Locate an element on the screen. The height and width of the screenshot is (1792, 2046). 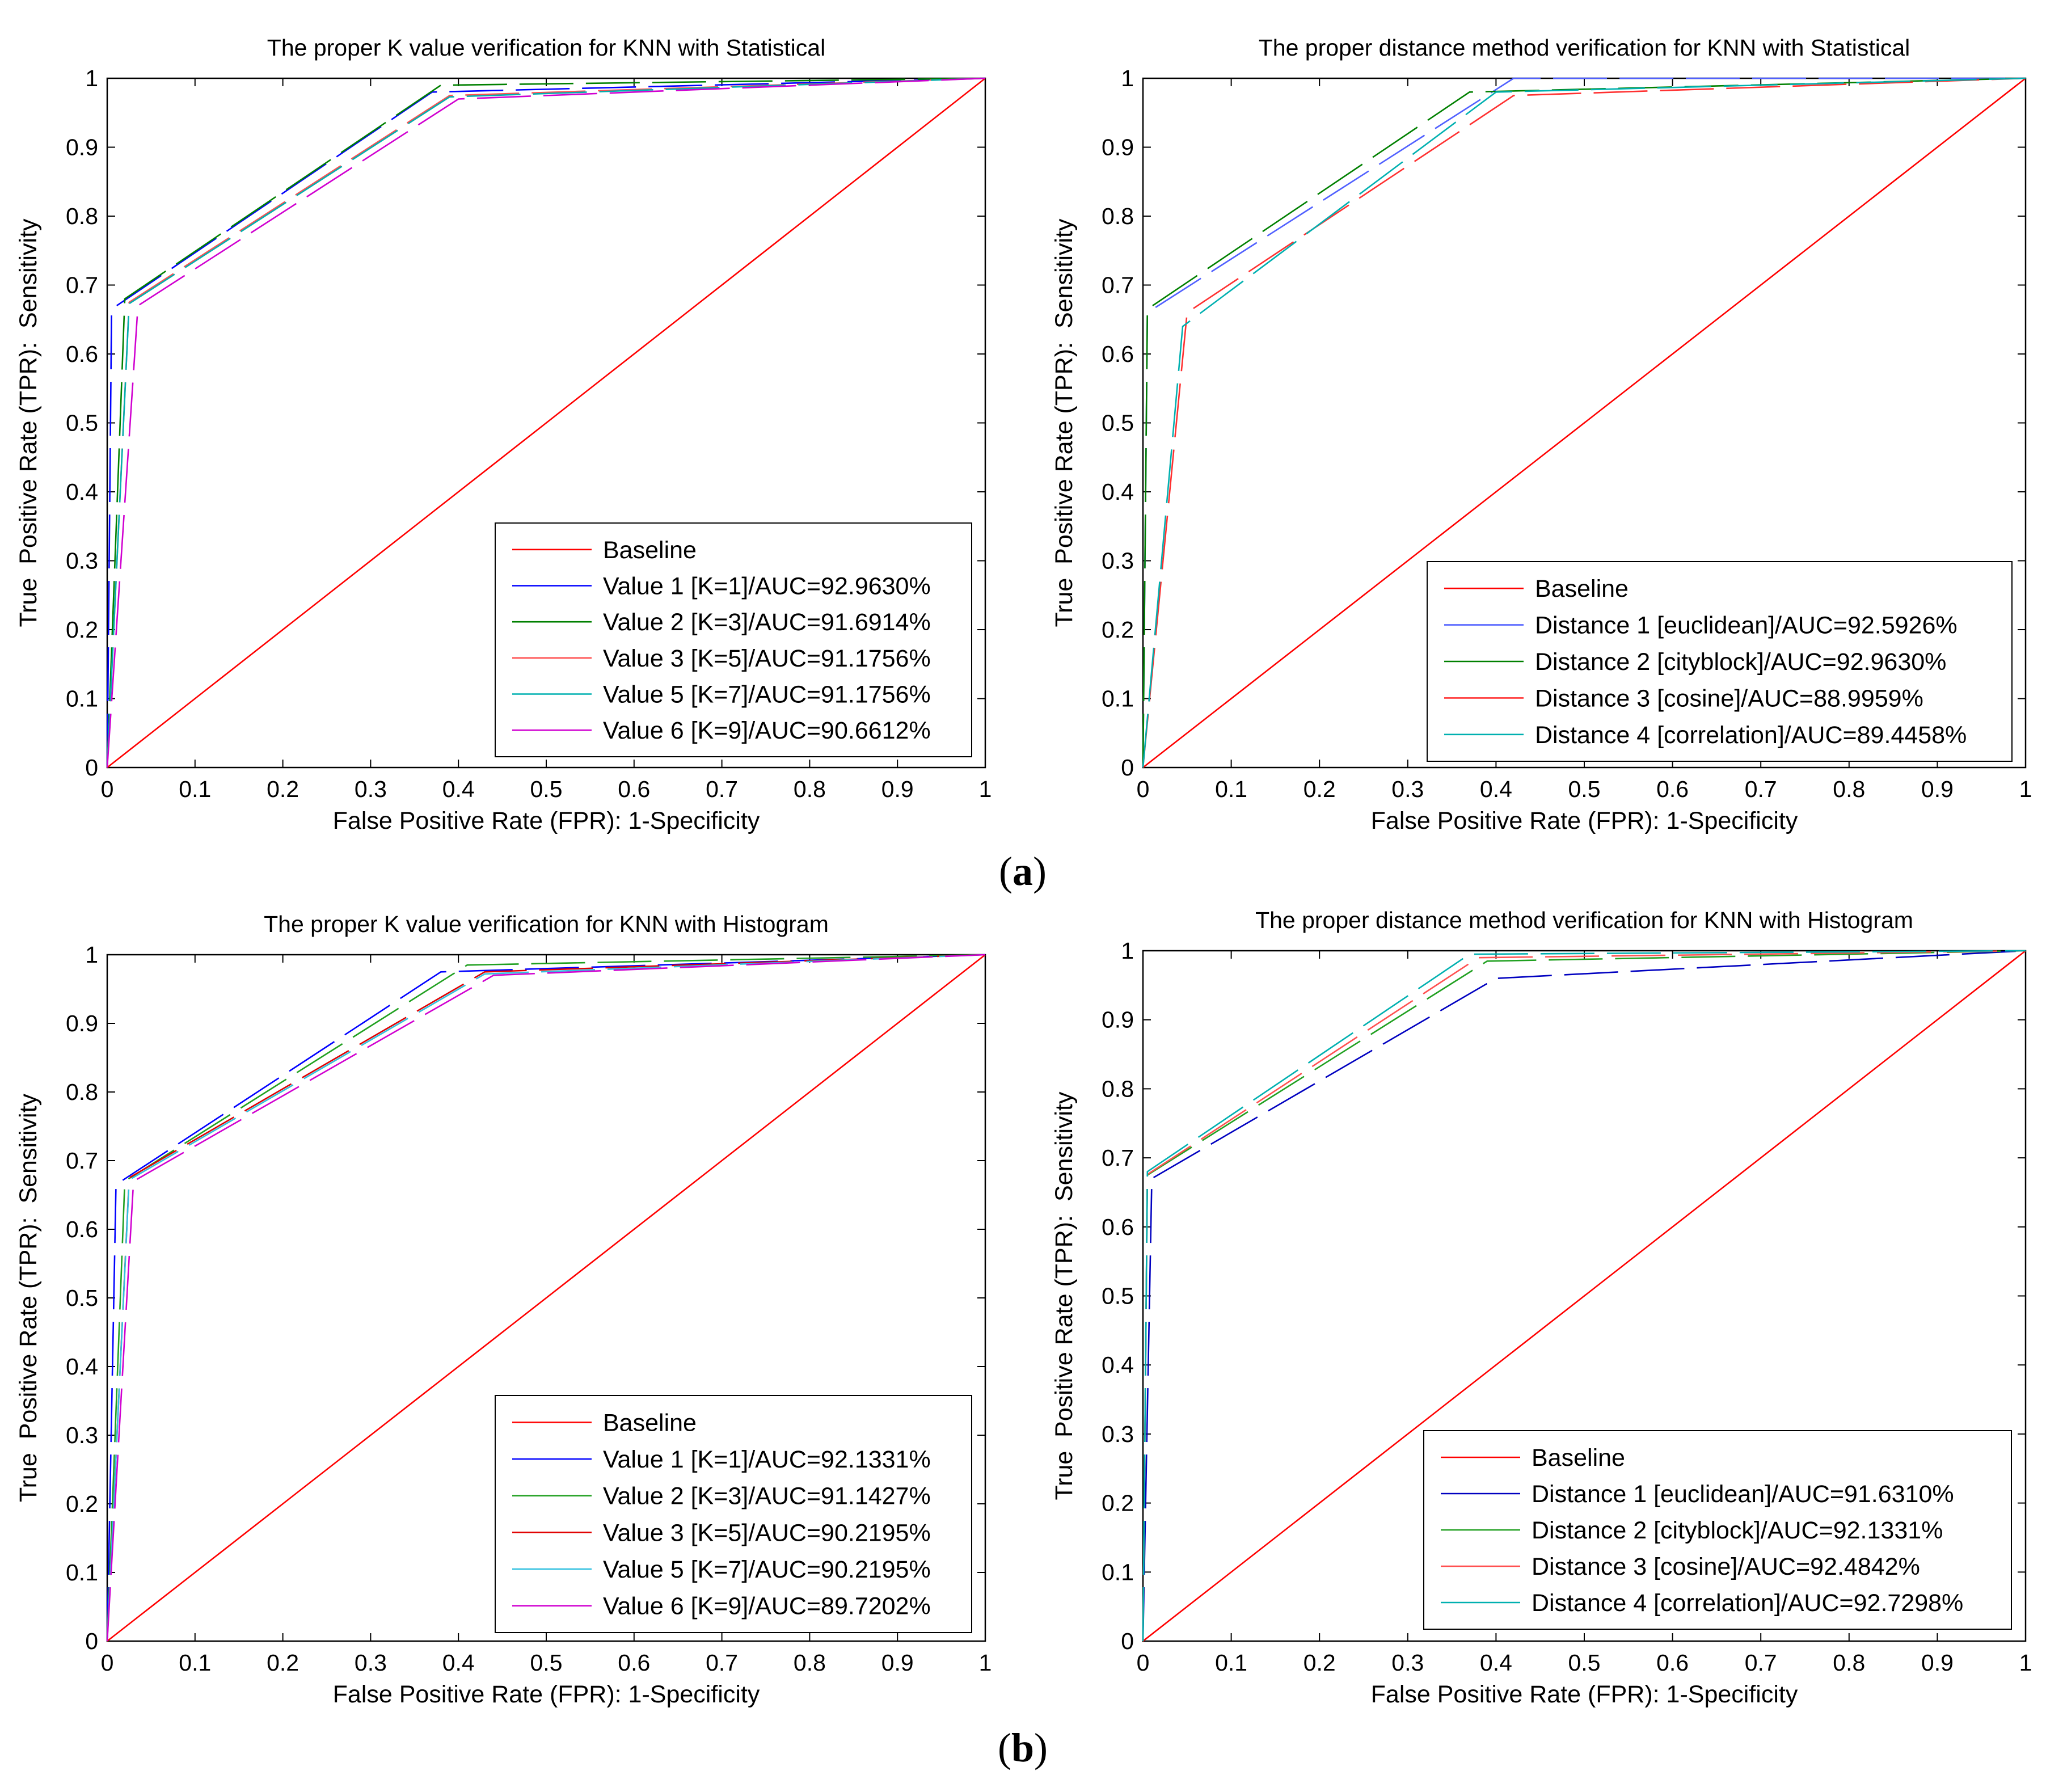
legend-entry: Distance 1 [euclidean]/AUC=92.5926% is located at coordinates (1746, 625).